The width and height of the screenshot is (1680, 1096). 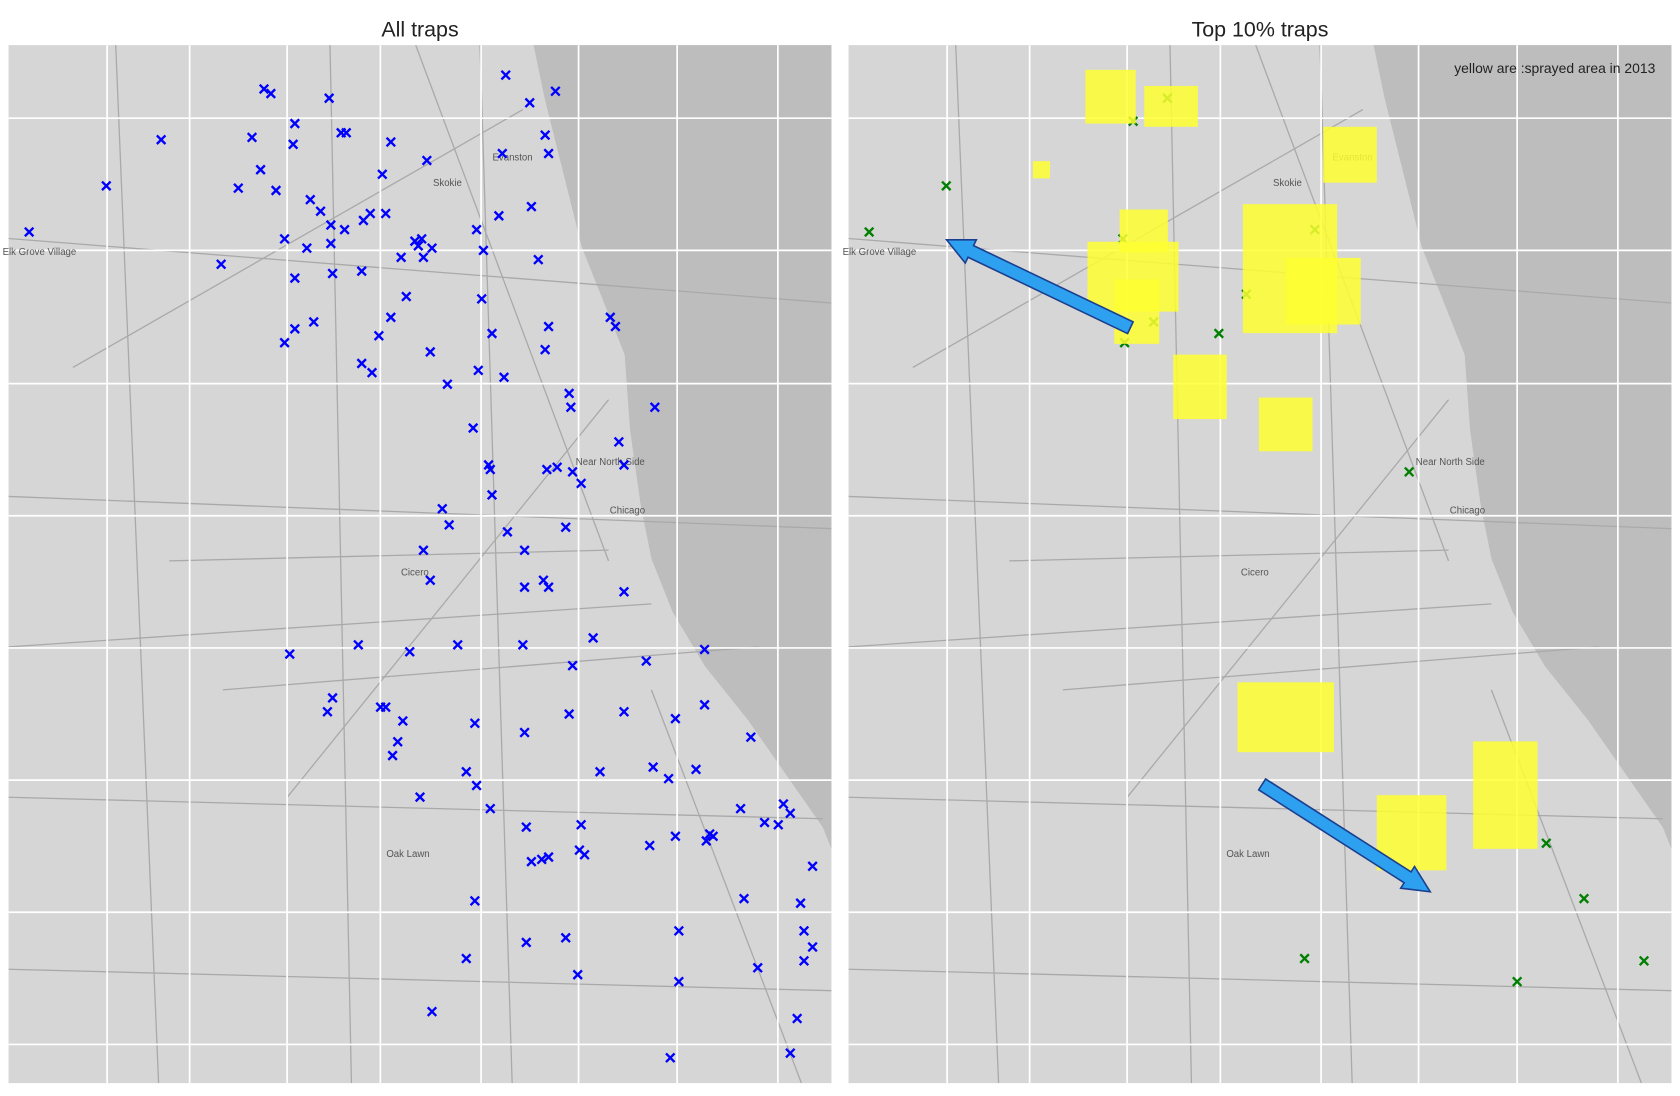 What do you see at coordinates (512, 157) in the screenshot?
I see `place-label: Evanston` at bounding box center [512, 157].